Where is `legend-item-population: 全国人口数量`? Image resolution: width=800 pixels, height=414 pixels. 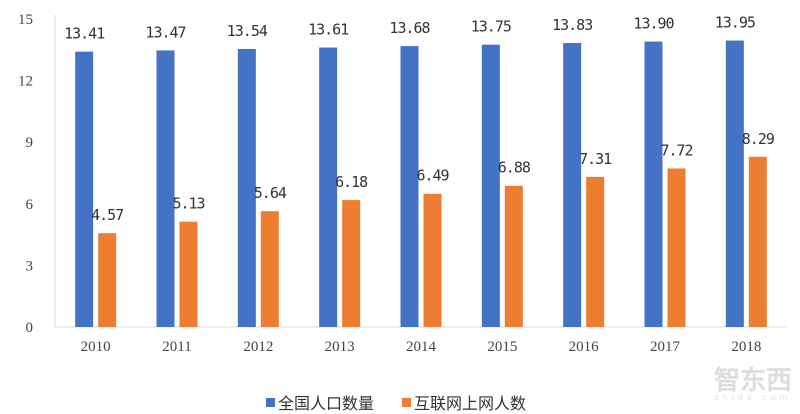
legend-item-population: 全国人口数量 is located at coordinates (320, 402).